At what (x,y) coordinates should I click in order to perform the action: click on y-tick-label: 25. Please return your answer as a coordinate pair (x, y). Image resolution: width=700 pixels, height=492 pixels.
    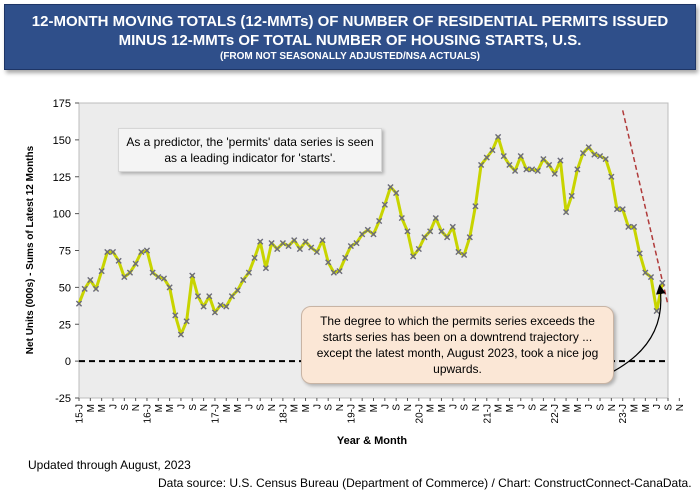
    Looking at the image, I should click on (65, 325).